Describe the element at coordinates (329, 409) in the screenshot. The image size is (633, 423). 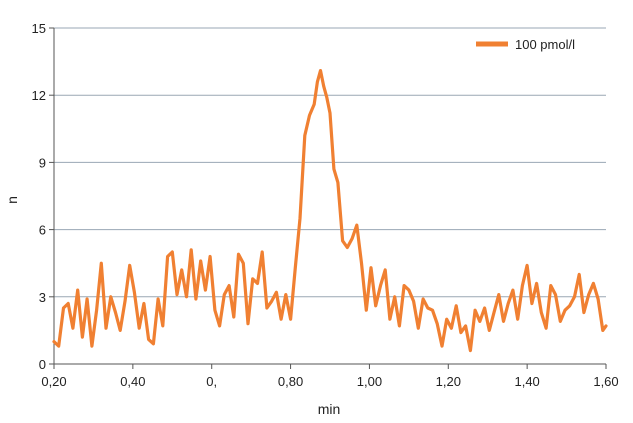
I see `x-axis-title: min` at that location.